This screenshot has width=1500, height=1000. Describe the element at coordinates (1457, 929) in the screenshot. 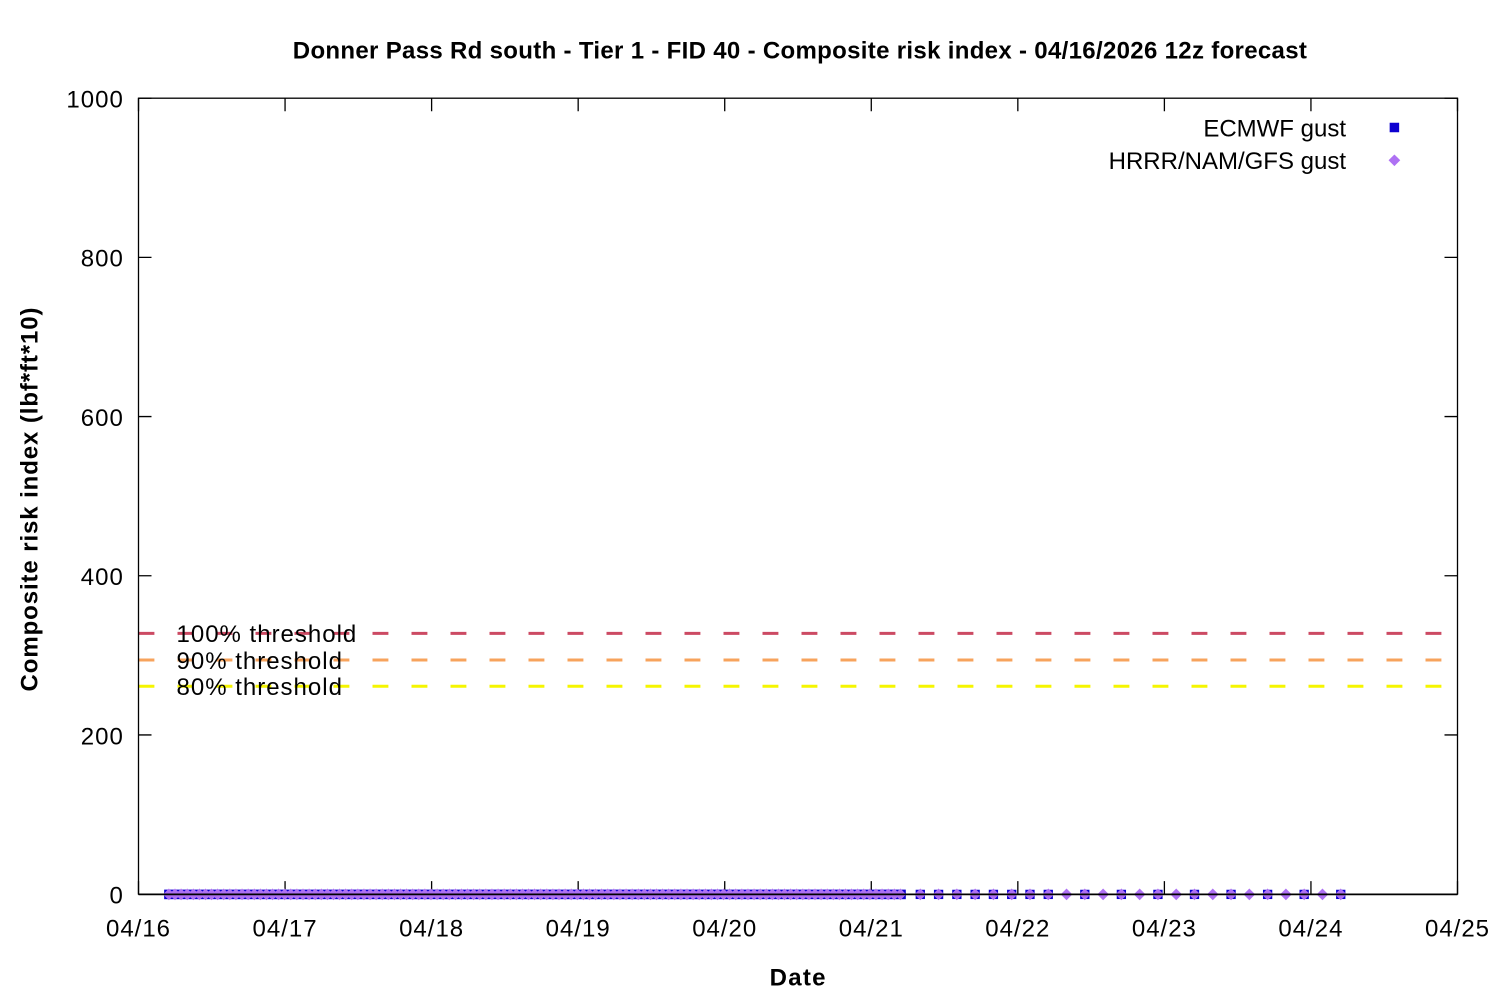

I see `svg-text: 04/25` at that location.